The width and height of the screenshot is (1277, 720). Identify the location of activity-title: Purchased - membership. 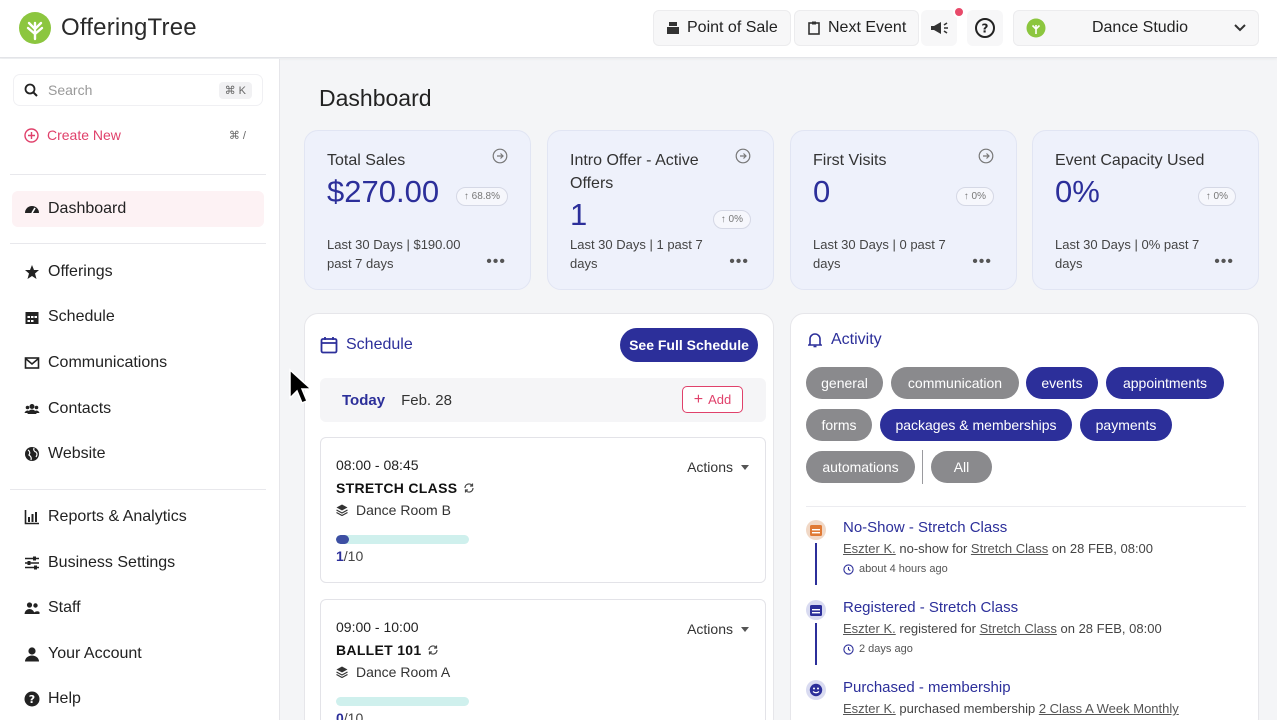
(927, 687).